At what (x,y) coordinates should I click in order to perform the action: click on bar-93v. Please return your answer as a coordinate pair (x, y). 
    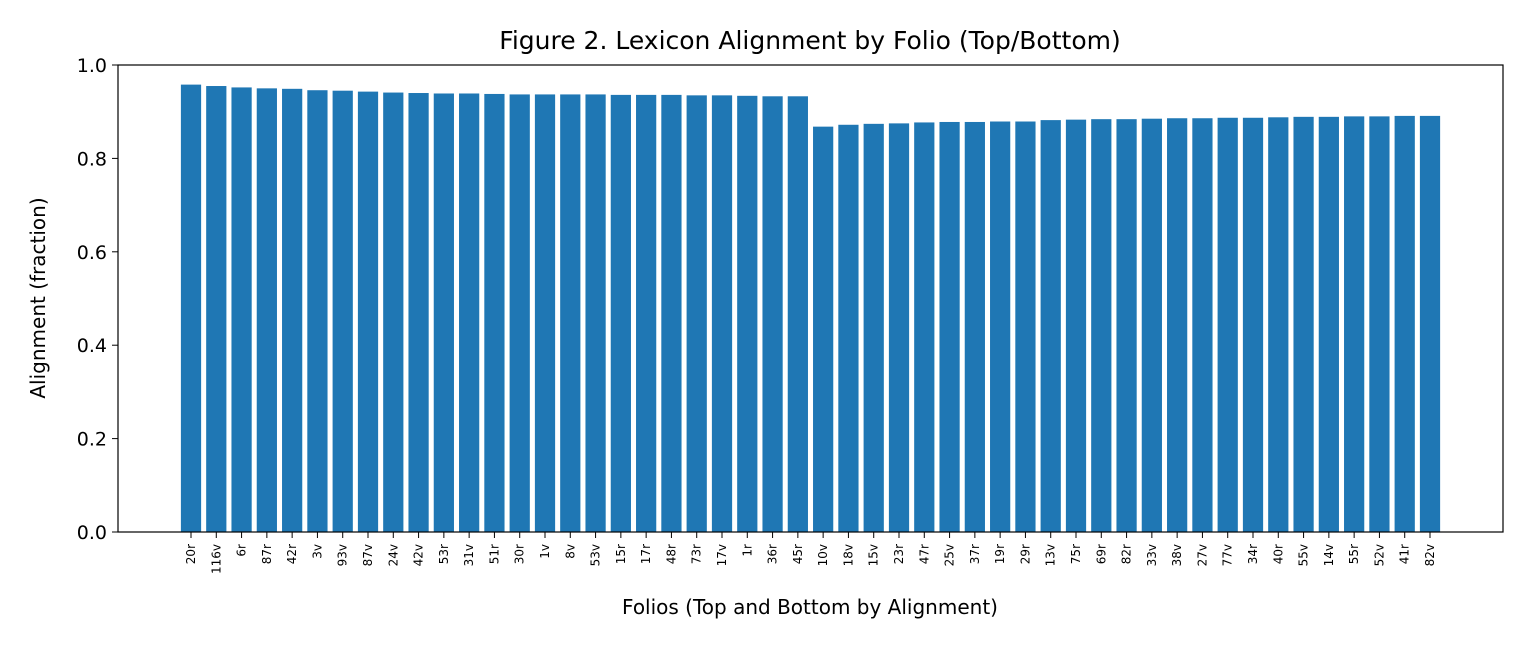
    Looking at the image, I should click on (342, 311).